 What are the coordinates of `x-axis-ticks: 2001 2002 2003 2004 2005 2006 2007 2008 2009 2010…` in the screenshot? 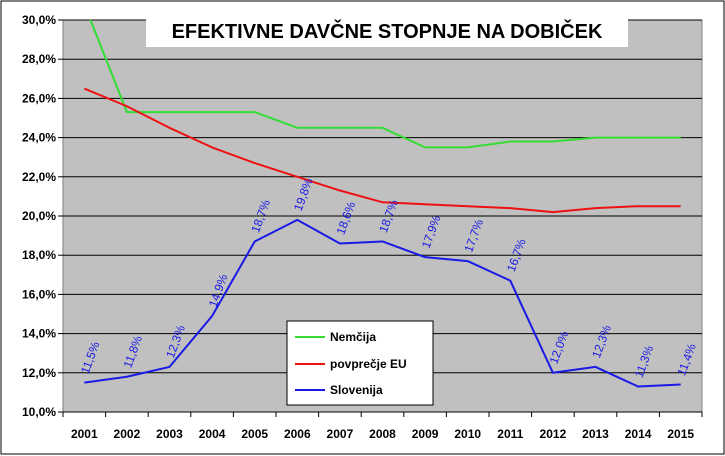 It's located at (382, 426).